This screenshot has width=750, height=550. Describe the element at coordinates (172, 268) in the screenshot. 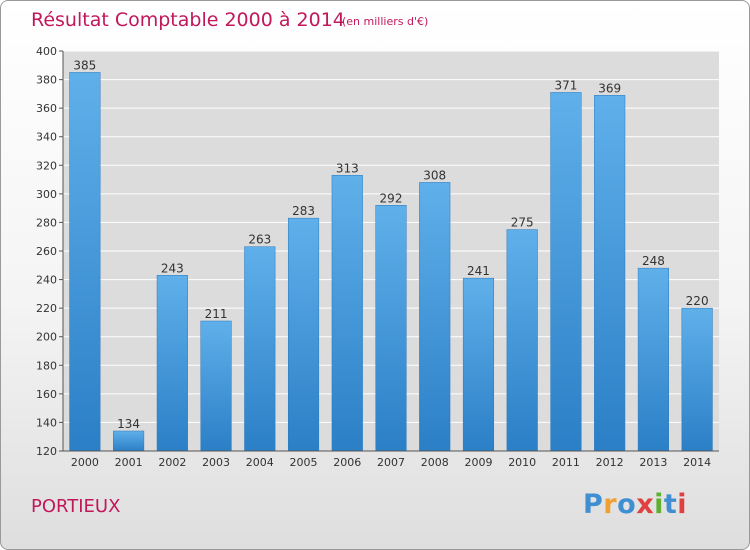

I see `data-label-2002: 243` at that location.